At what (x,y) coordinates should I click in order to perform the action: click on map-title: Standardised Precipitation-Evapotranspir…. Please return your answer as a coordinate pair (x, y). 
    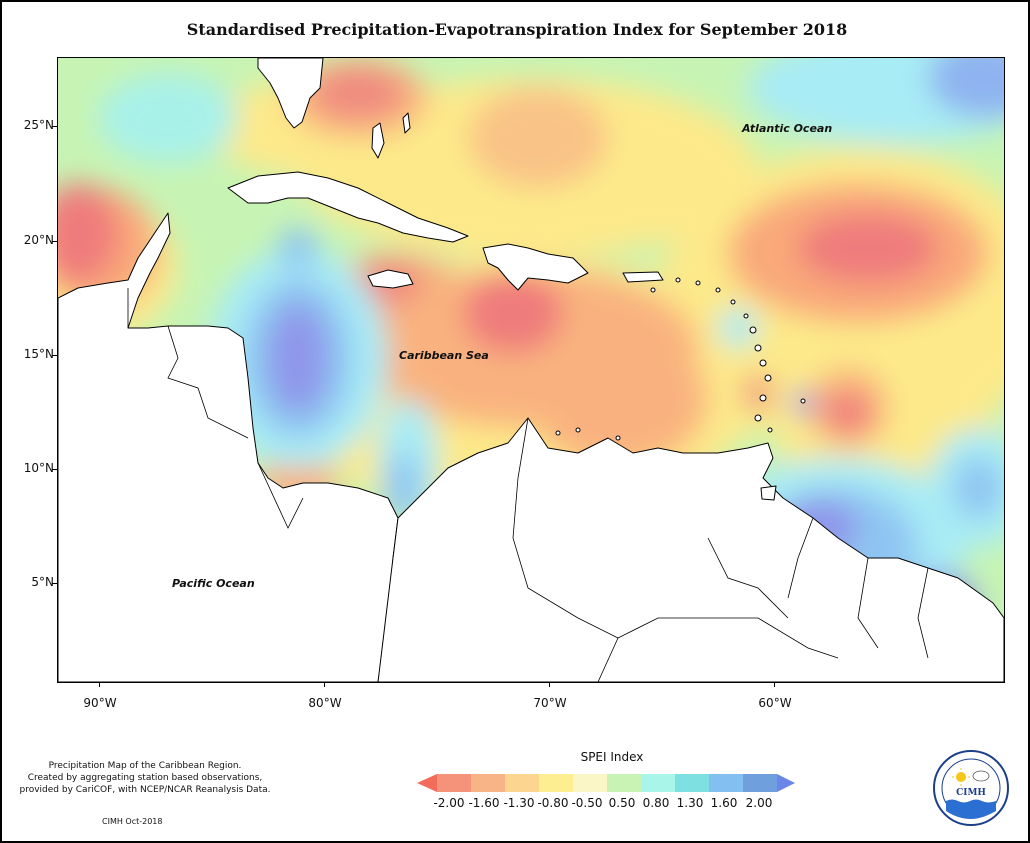
    Looking at the image, I should click on (517, 29).